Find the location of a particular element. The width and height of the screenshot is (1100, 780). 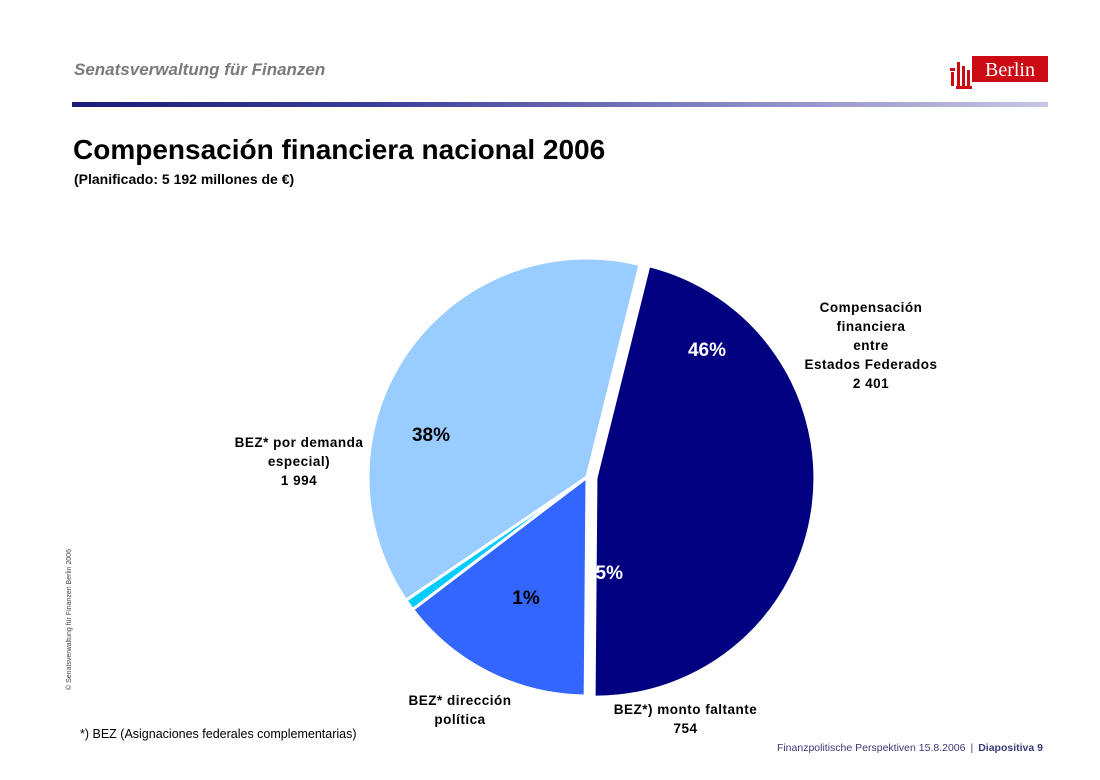

footer-presentation: Finanzpolitische Perspektiven 15.8.2006 is located at coordinates (871, 748).